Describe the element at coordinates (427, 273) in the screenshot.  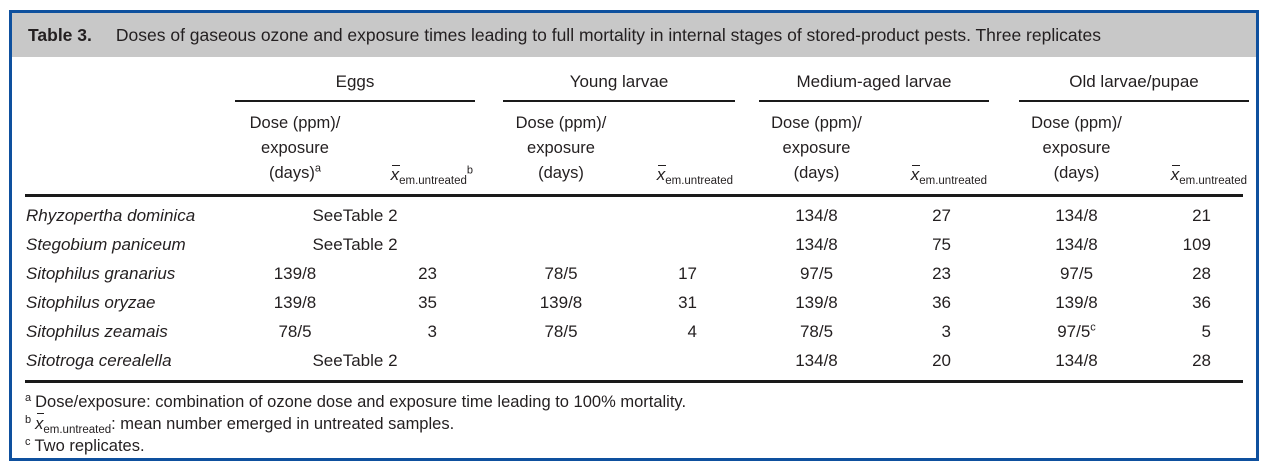
I see `eggs-xbar-value: 23` at that location.